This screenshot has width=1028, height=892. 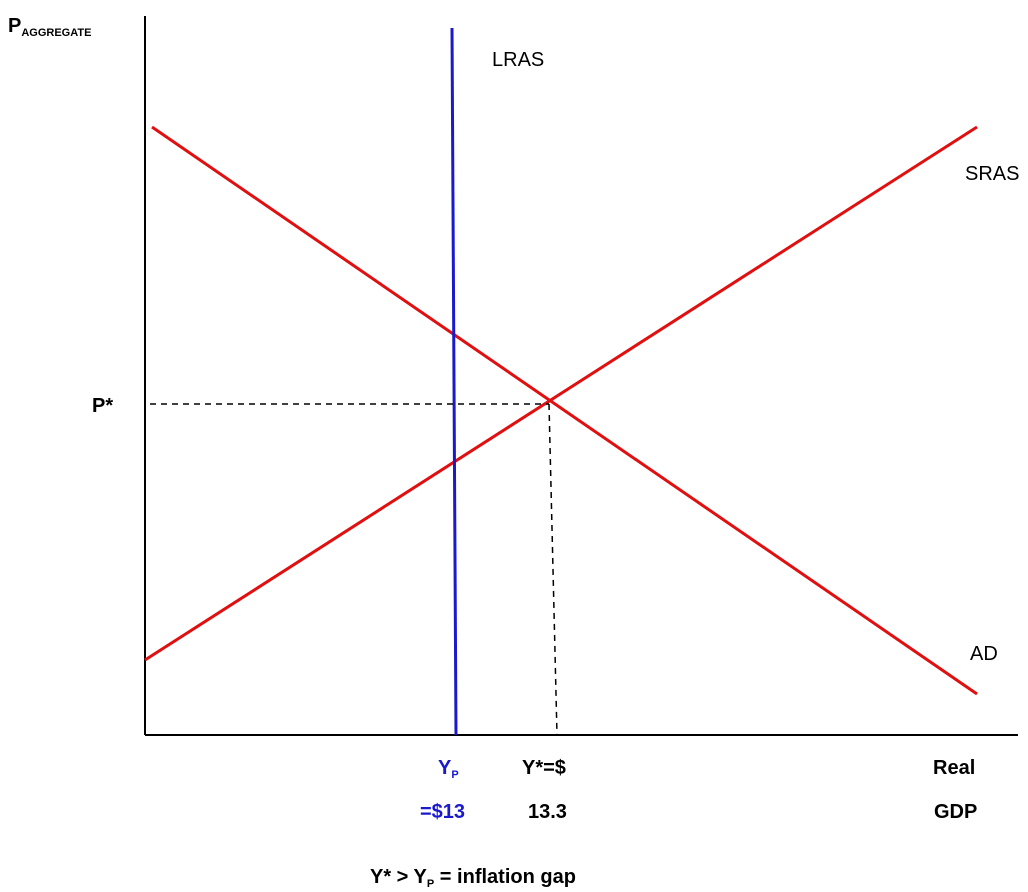 What do you see at coordinates (56, 33) in the screenshot?
I see `y-axis-label-sub: AGGREGATE` at bounding box center [56, 33].